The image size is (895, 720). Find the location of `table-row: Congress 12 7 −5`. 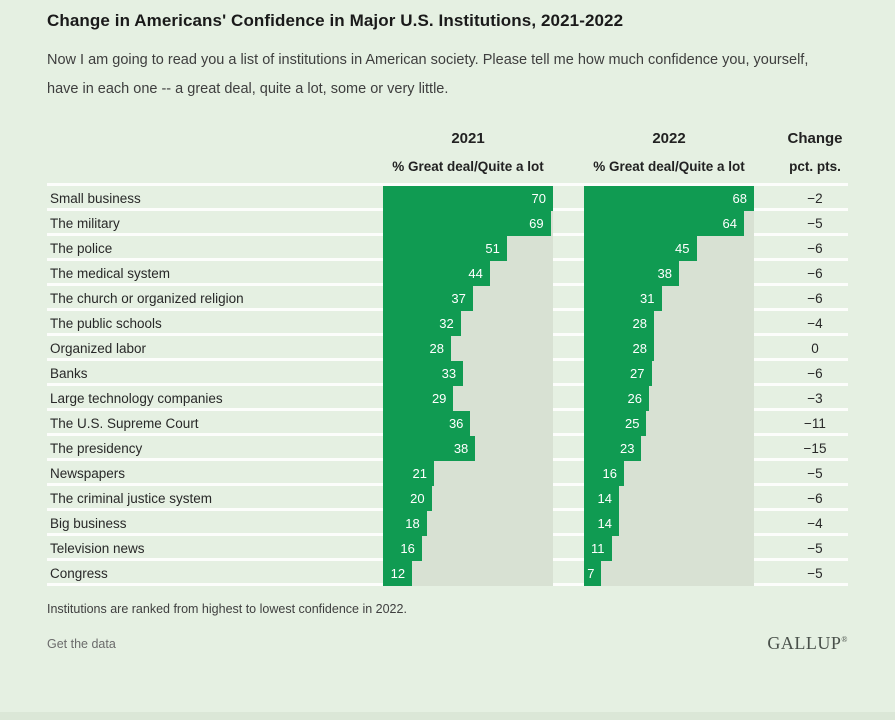

table-row: Congress 12 7 −5 is located at coordinates (447, 573).